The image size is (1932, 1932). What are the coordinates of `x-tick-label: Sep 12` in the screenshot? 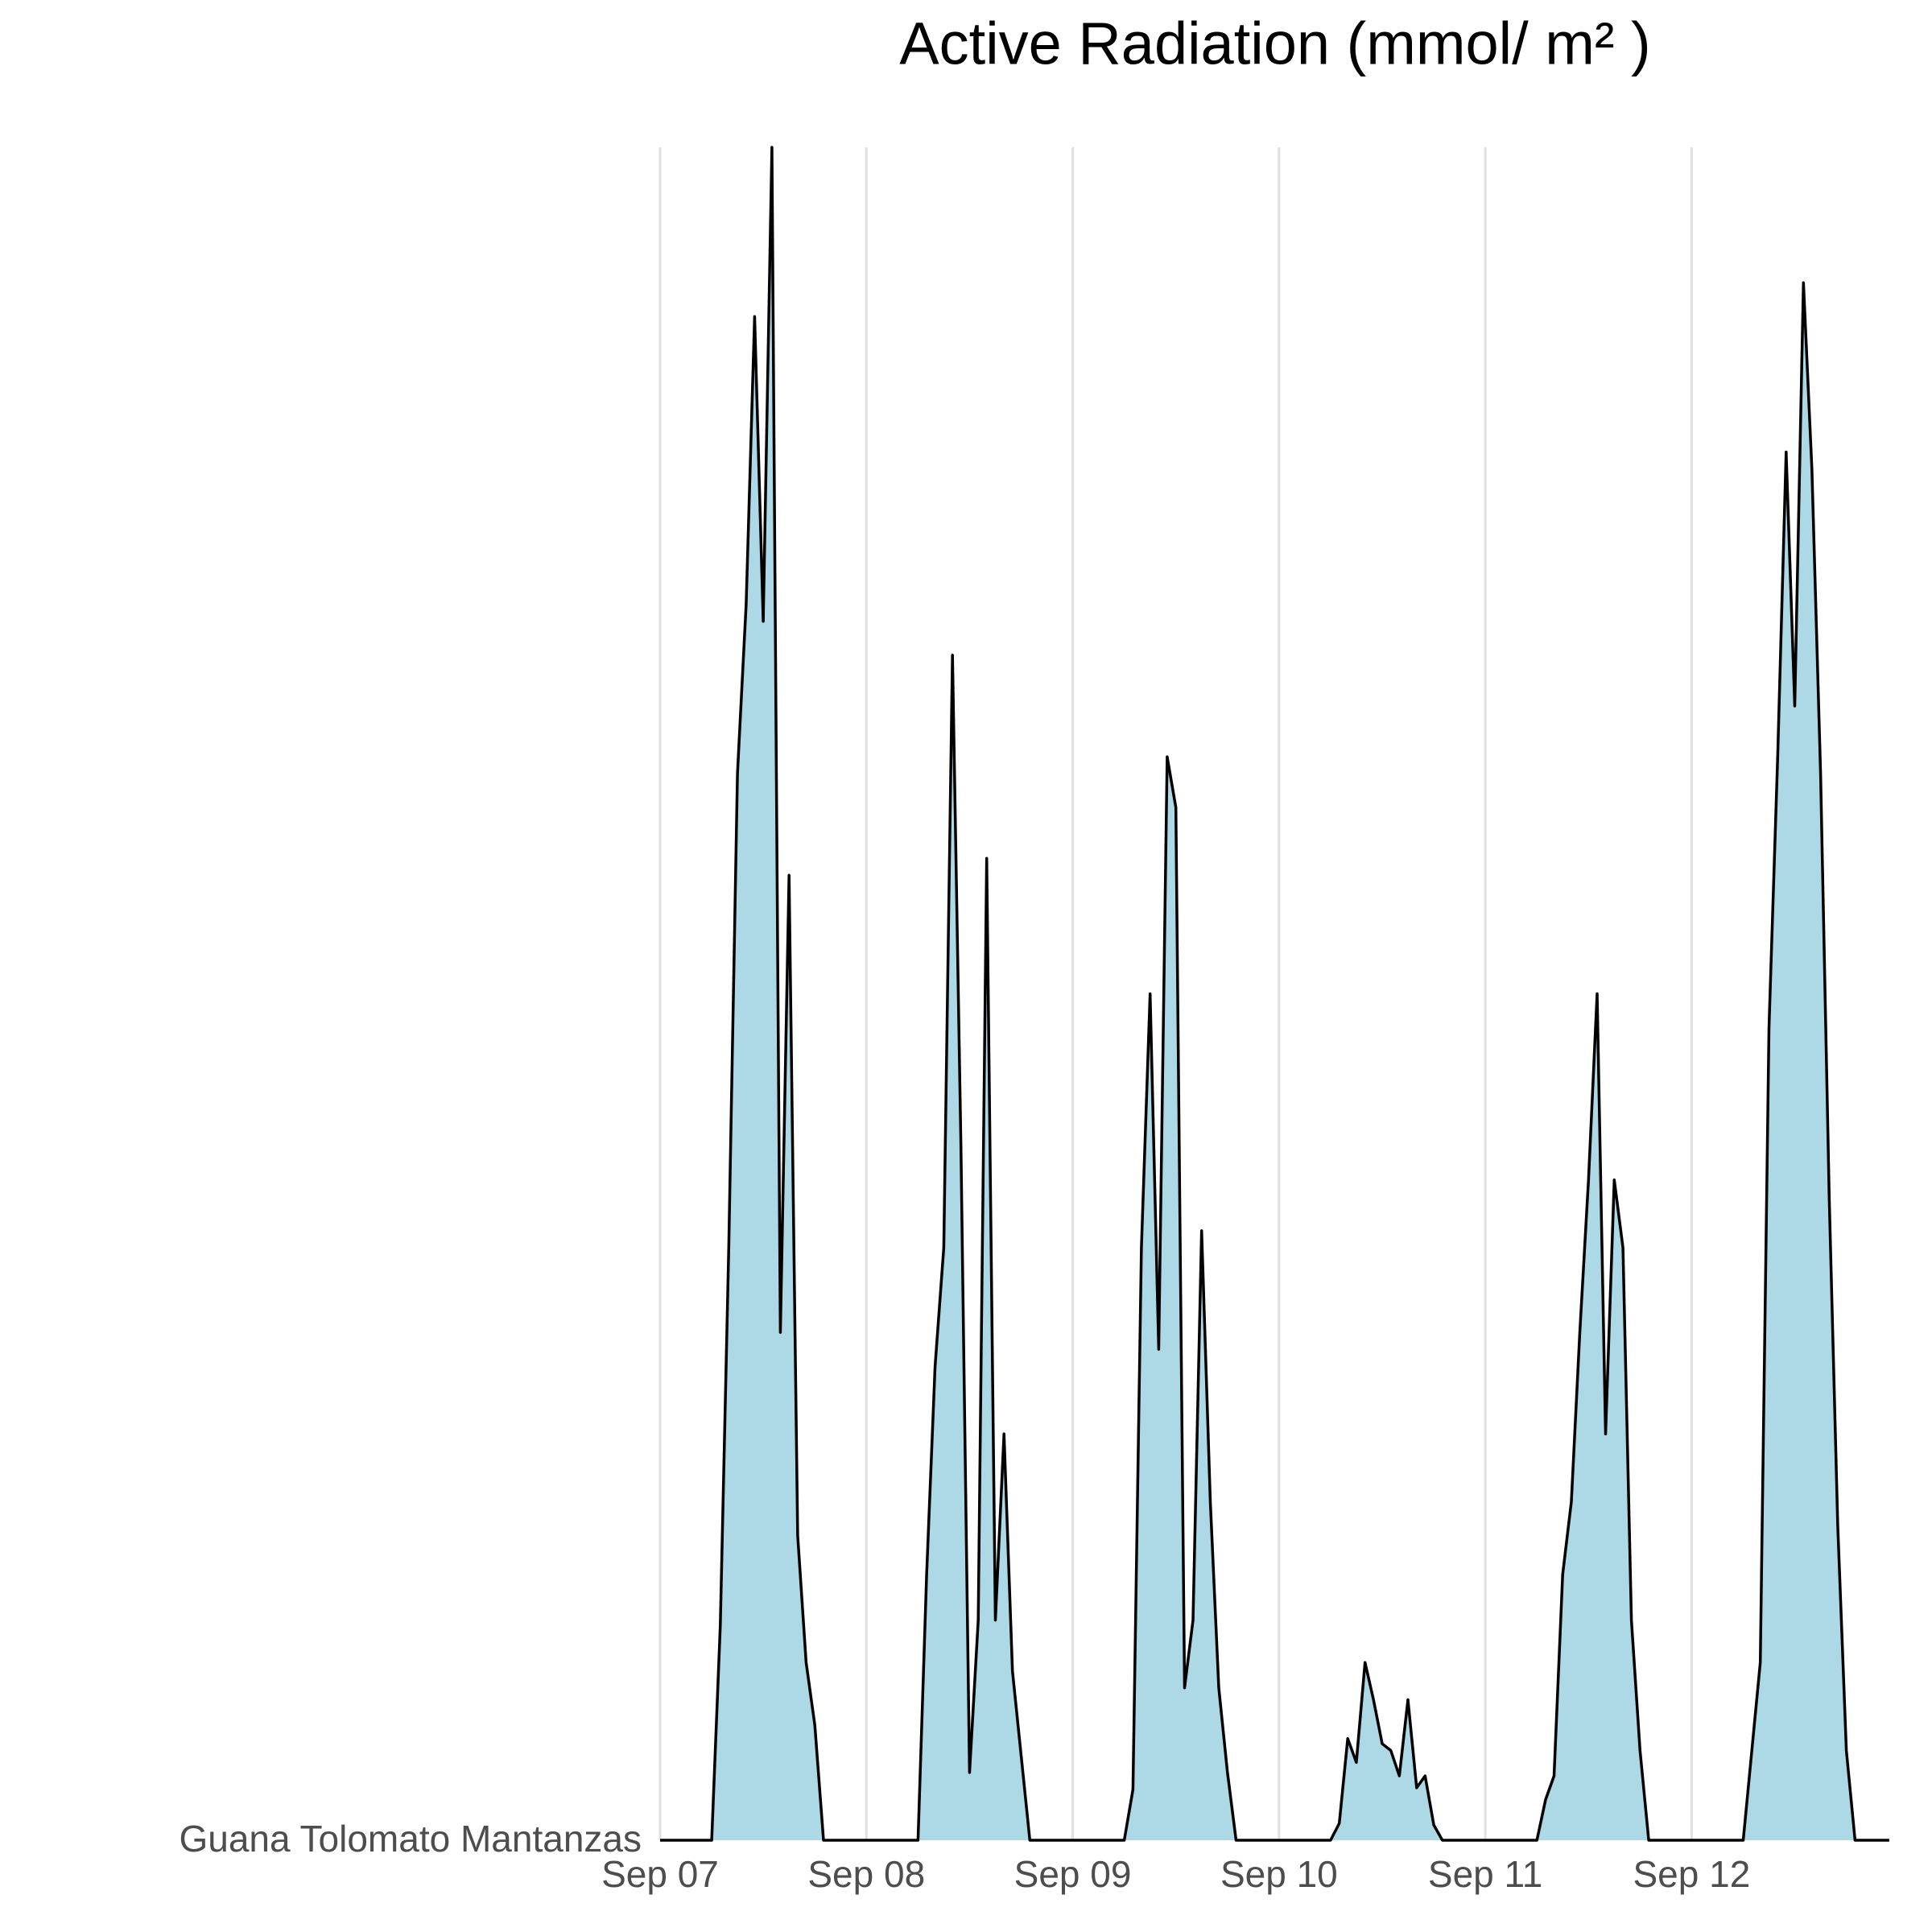 It's located at (1692, 1874).